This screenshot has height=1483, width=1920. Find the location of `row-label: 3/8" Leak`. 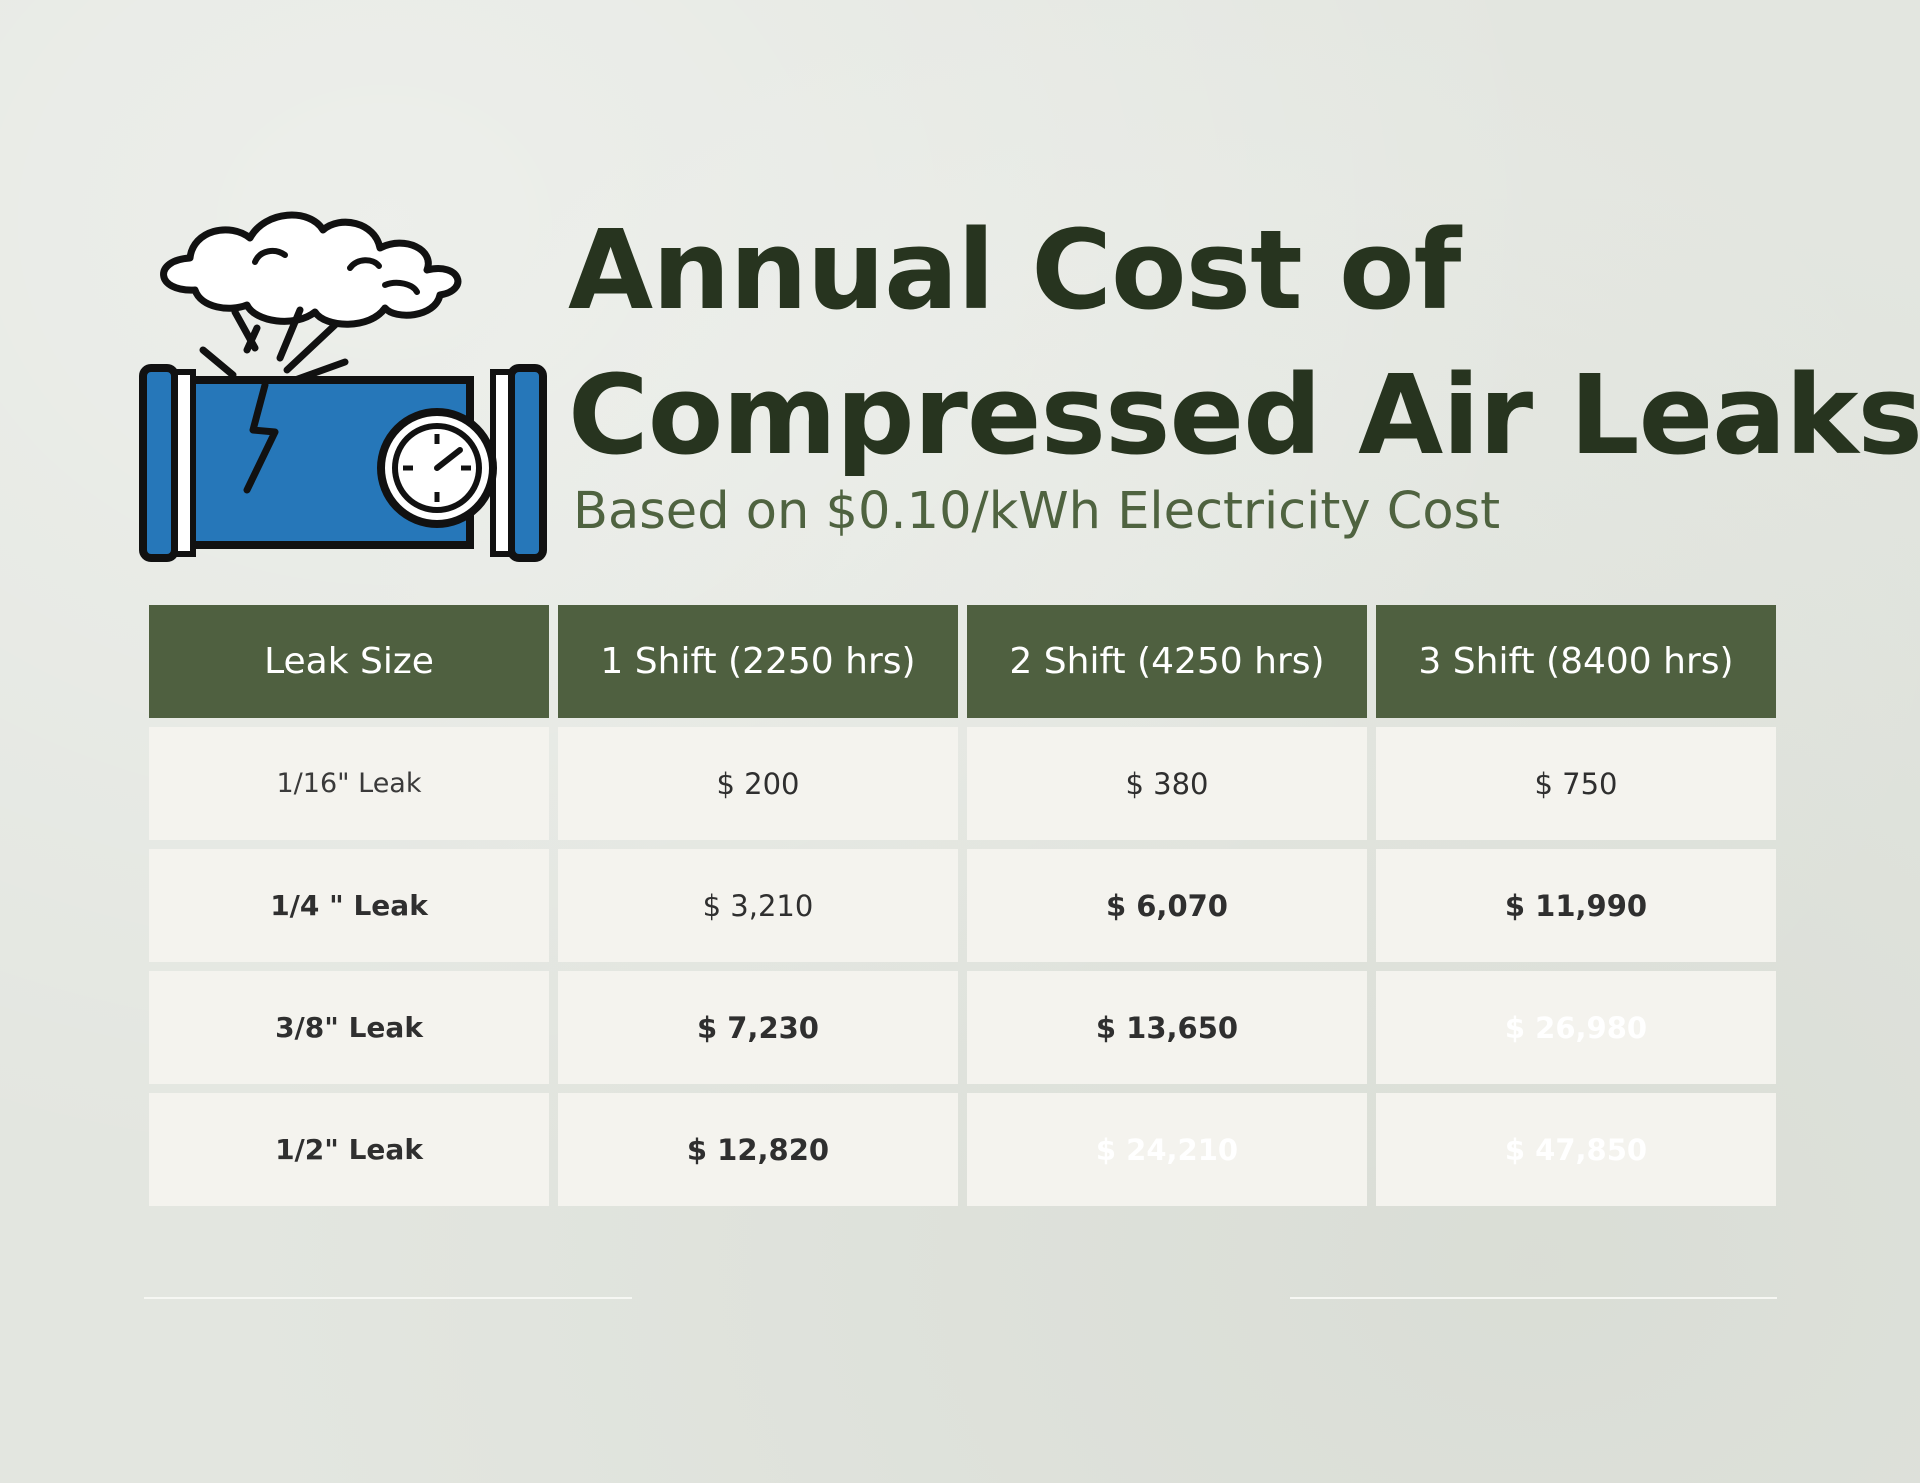

row-label: 3/8" Leak is located at coordinates (349, 1027).